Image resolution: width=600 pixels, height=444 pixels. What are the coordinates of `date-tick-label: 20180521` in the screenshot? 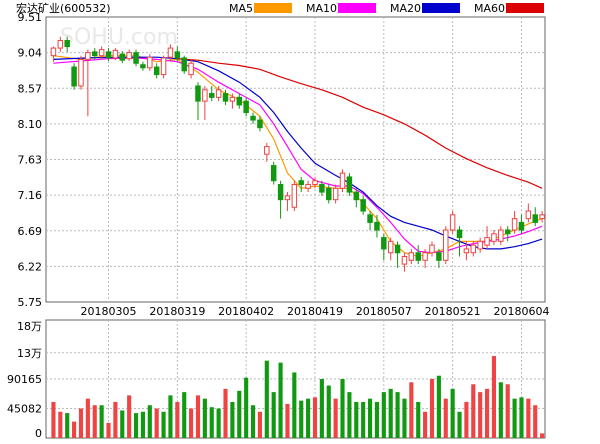 It's located at (453, 311).